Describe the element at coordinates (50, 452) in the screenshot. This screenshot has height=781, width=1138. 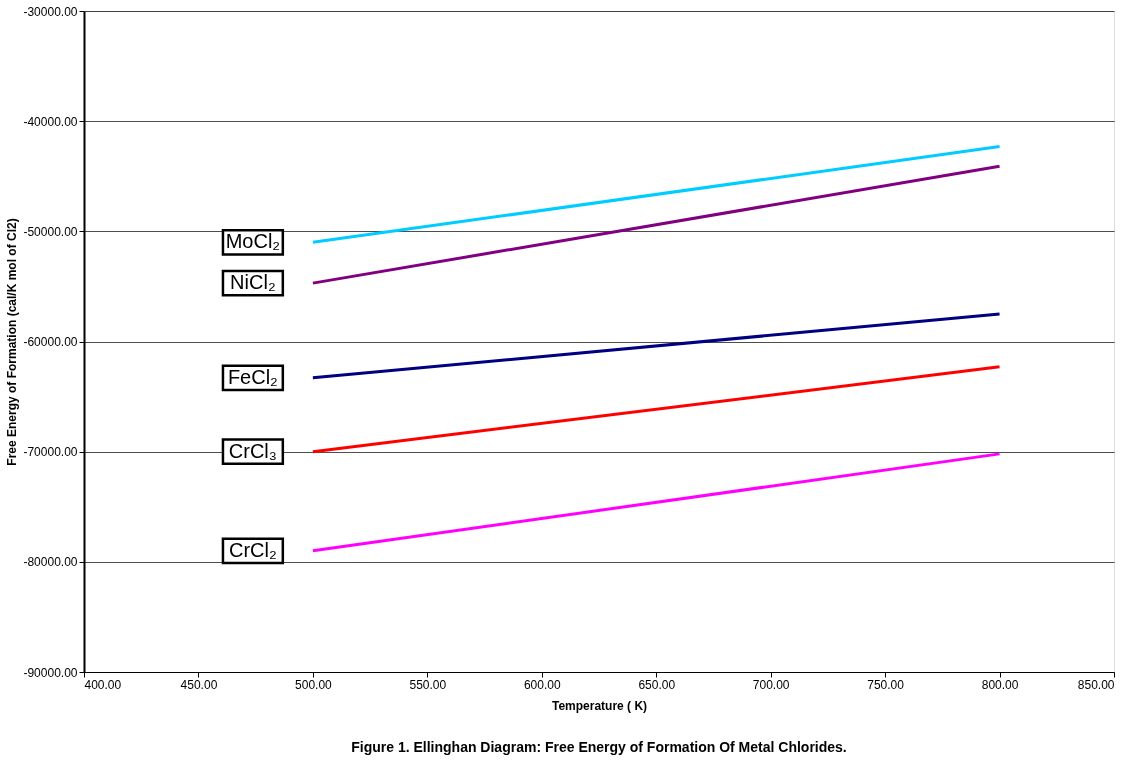
I see `y-tick-label: -70000.00` at that location.